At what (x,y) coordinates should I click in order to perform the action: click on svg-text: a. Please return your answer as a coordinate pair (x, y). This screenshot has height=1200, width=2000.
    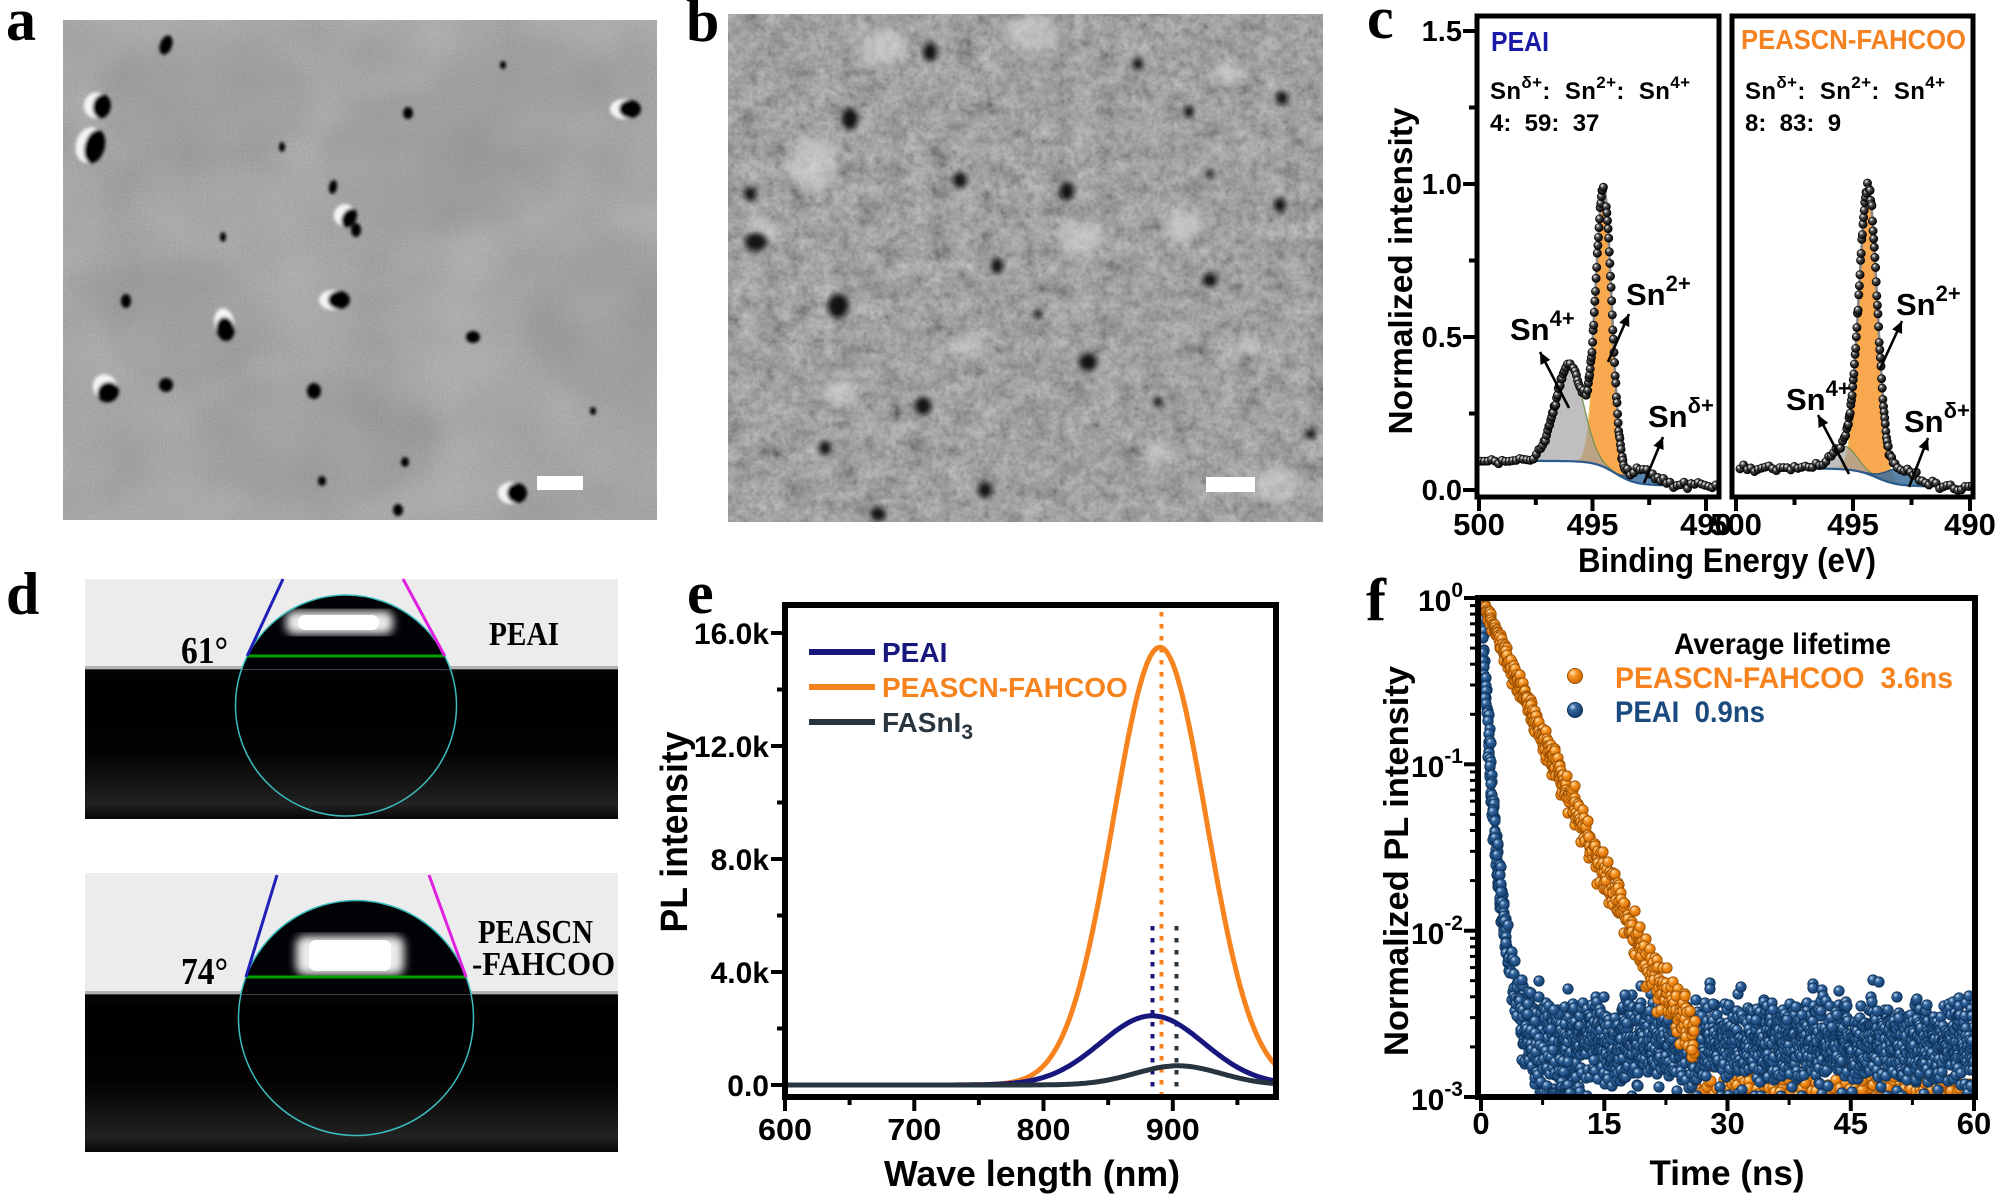
    Looking at the image, I should click on (21, 26).